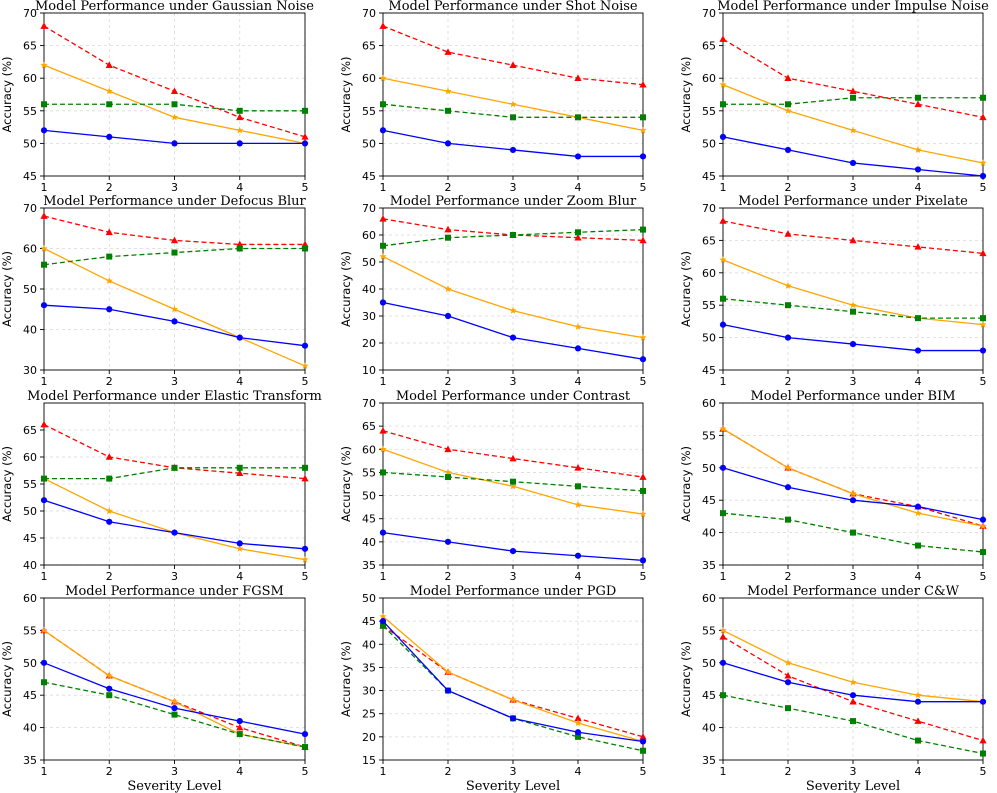  Describe the element at coordinates (369, 714) in the screenshot. I see `y-tick-label: 25` at that location.